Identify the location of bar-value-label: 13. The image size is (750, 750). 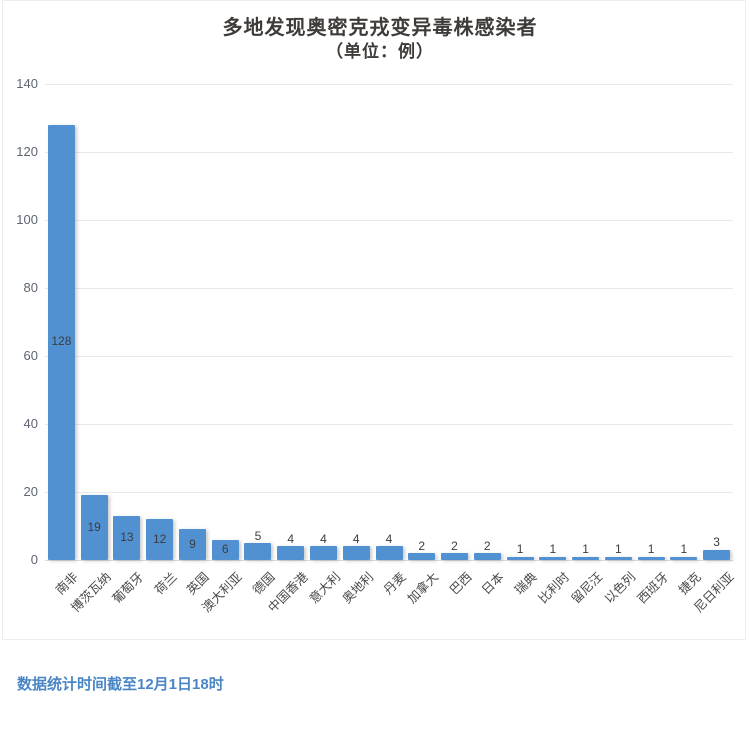
(127, 536).